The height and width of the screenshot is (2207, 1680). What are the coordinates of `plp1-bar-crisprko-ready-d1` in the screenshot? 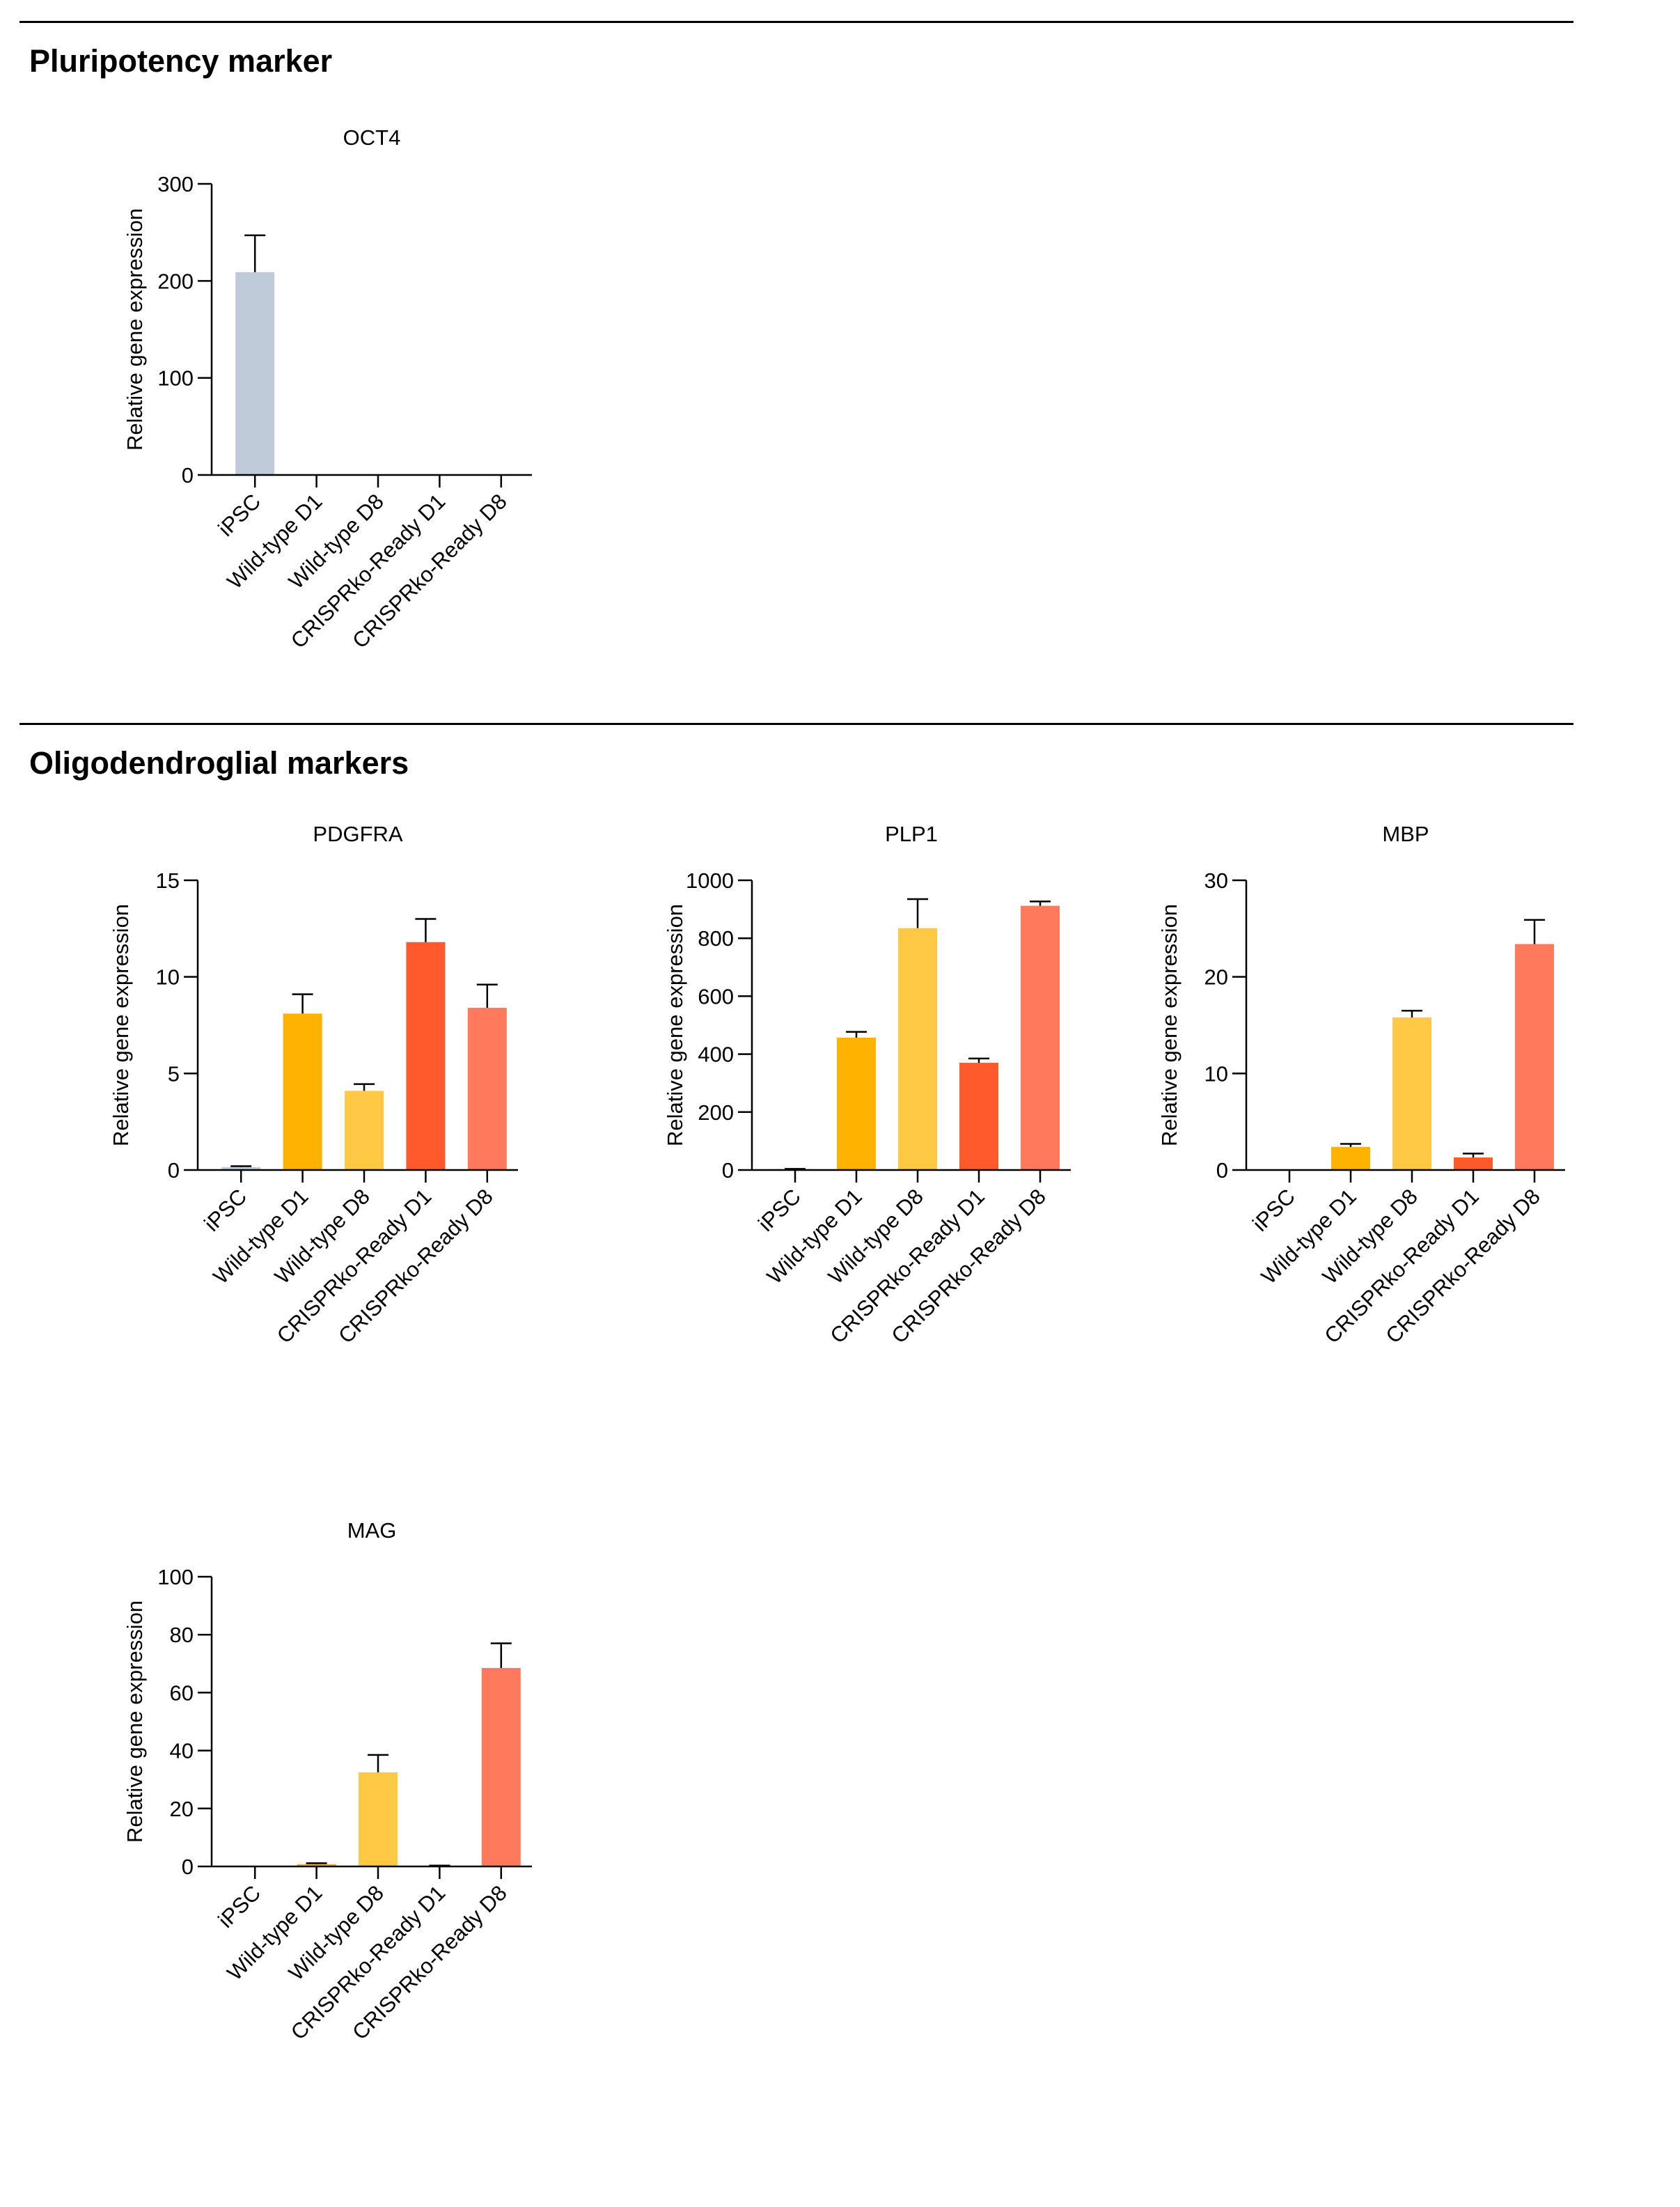 It's located at (978, 1116).